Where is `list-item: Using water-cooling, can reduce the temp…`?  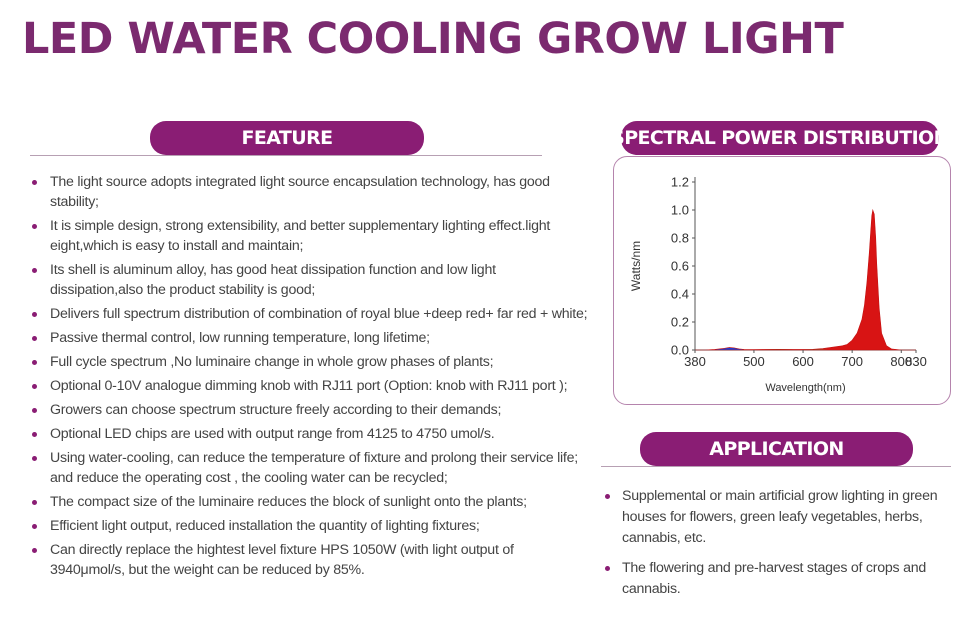
list-item: Using water-cooling, can reduce the temp… is located at coordinates (310, 468).